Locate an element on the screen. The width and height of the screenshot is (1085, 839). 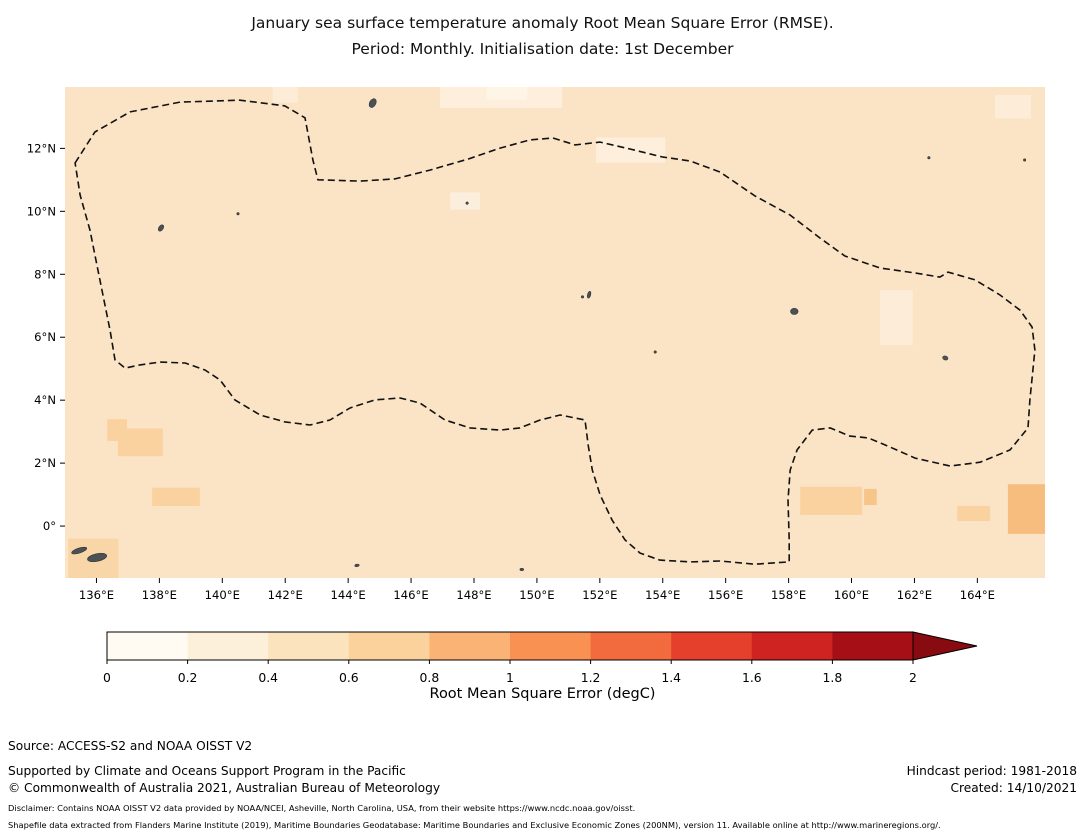
colorbar-tick-label: 0.6 is located at coordinates (349, 677).